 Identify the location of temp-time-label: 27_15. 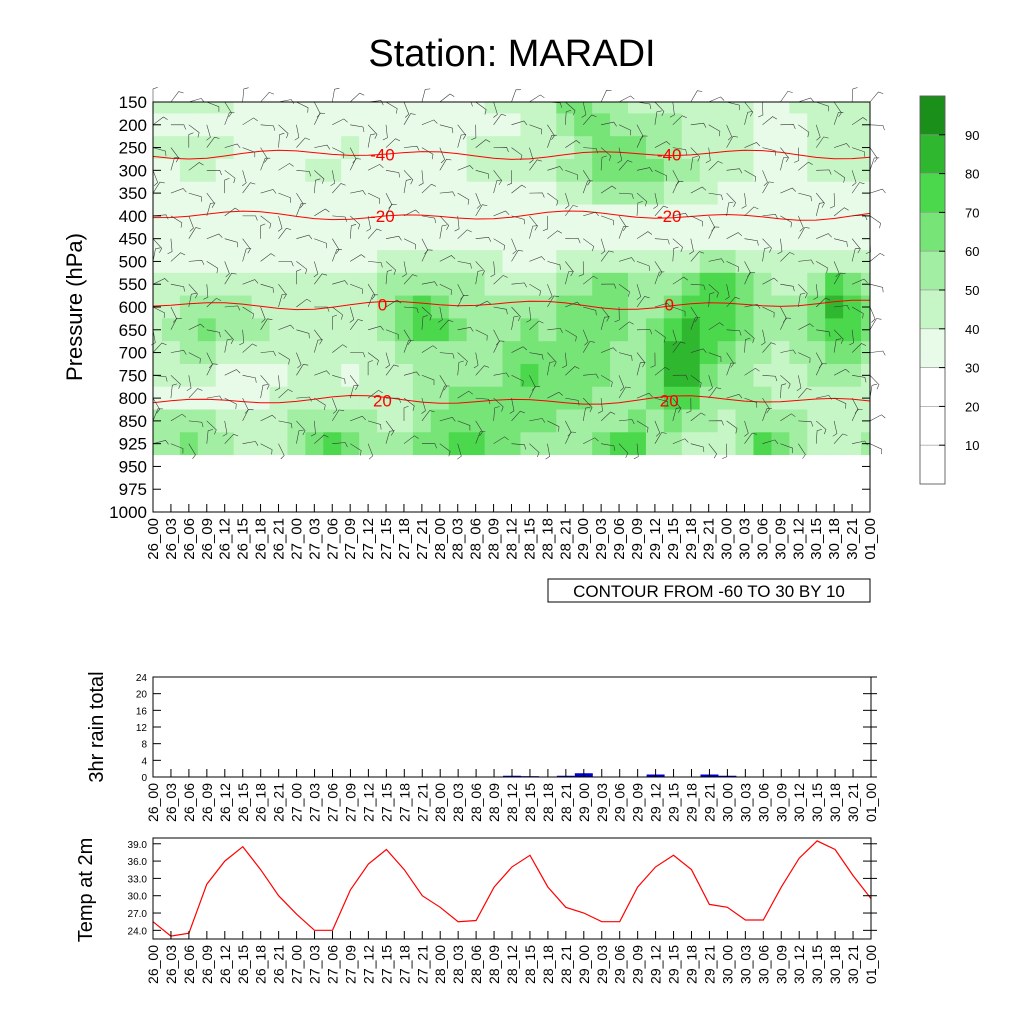
(386, 964).